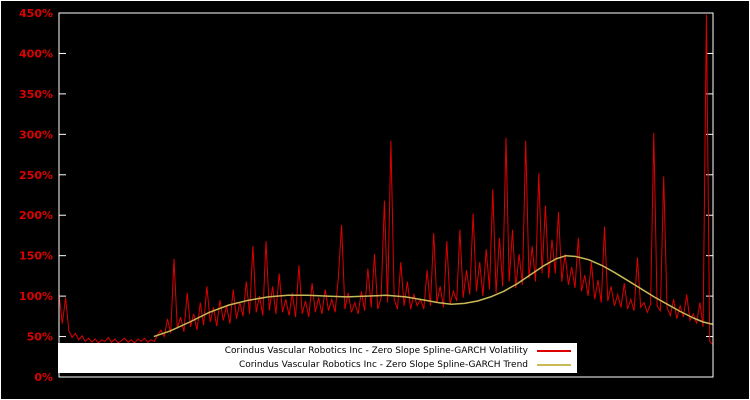  Describe the element at coordinates (36, 256) in the screenshot. I see `y-tick-label: 150%` at that location.